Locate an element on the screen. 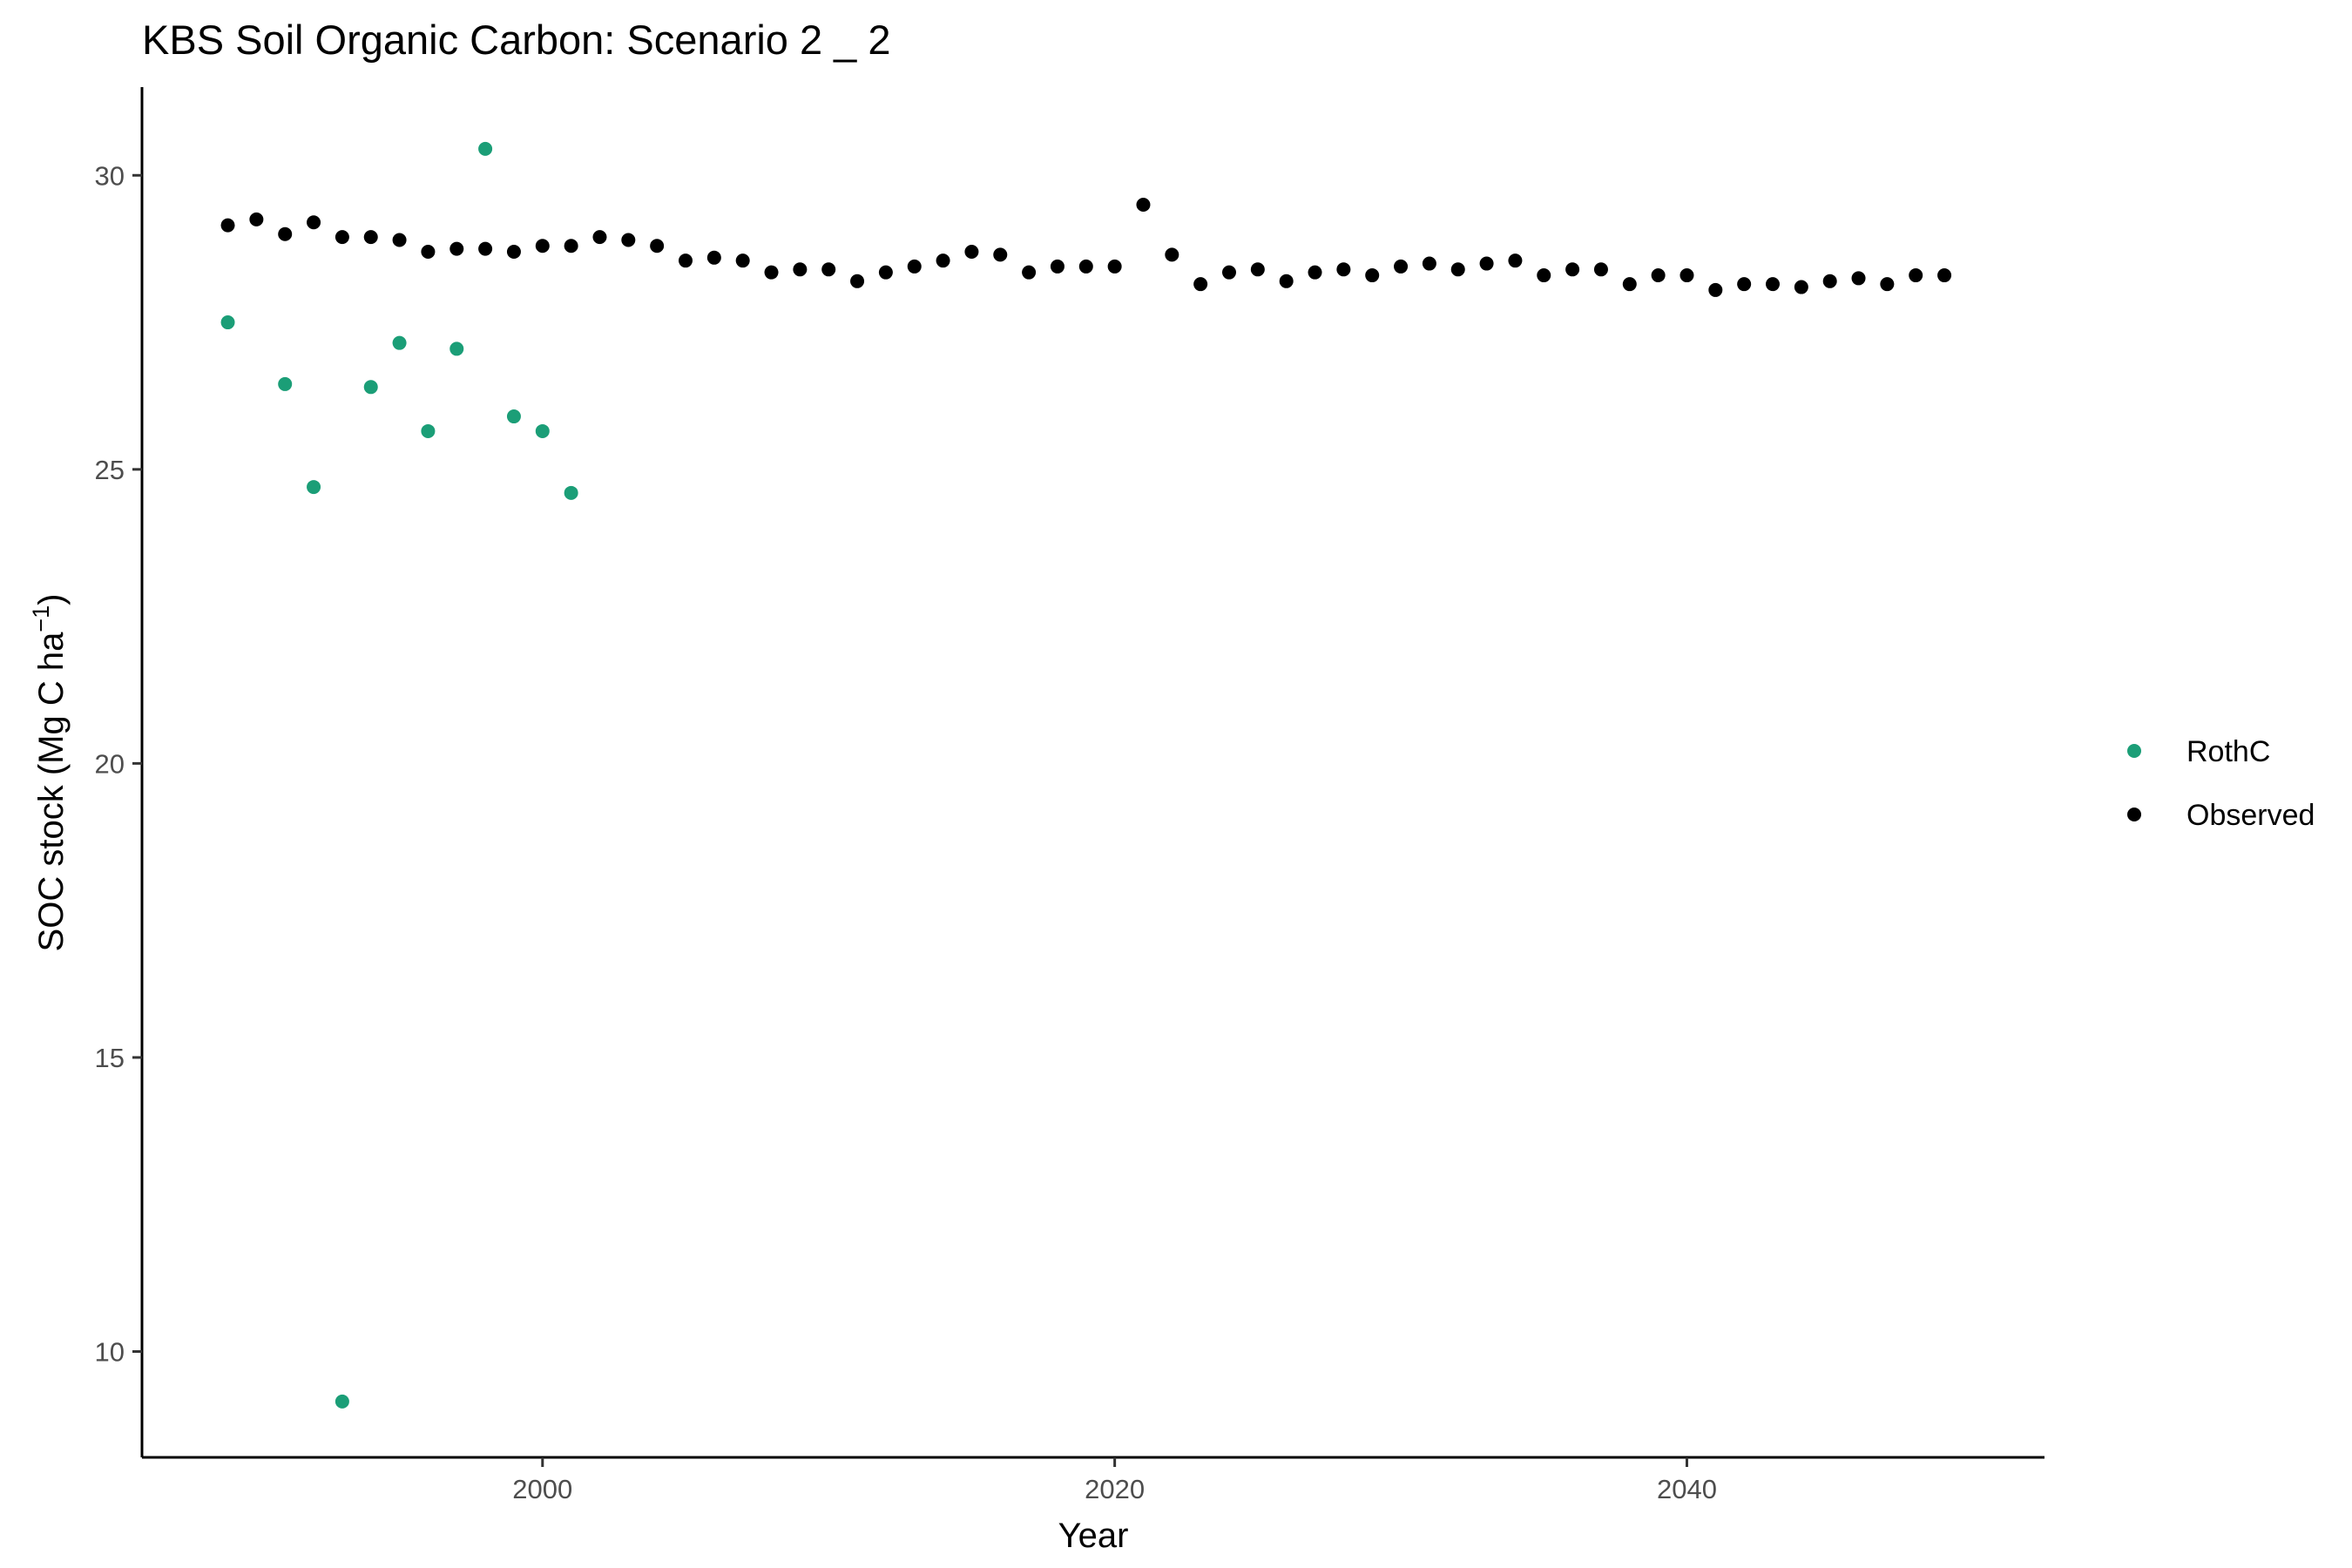 The image size is (2352, 1568). legend-label-rothc: RothC is located at coordinates (2228, 751).